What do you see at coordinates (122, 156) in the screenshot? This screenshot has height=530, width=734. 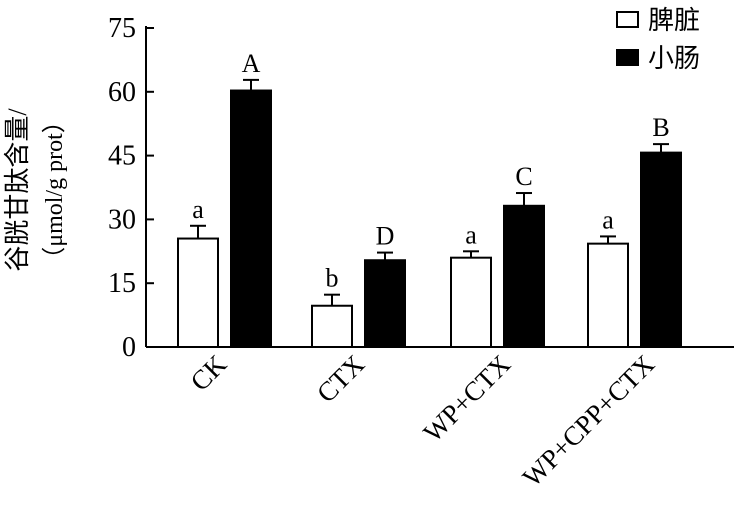 I see `y-tick-label: 45` at bounding box center [122, 156].